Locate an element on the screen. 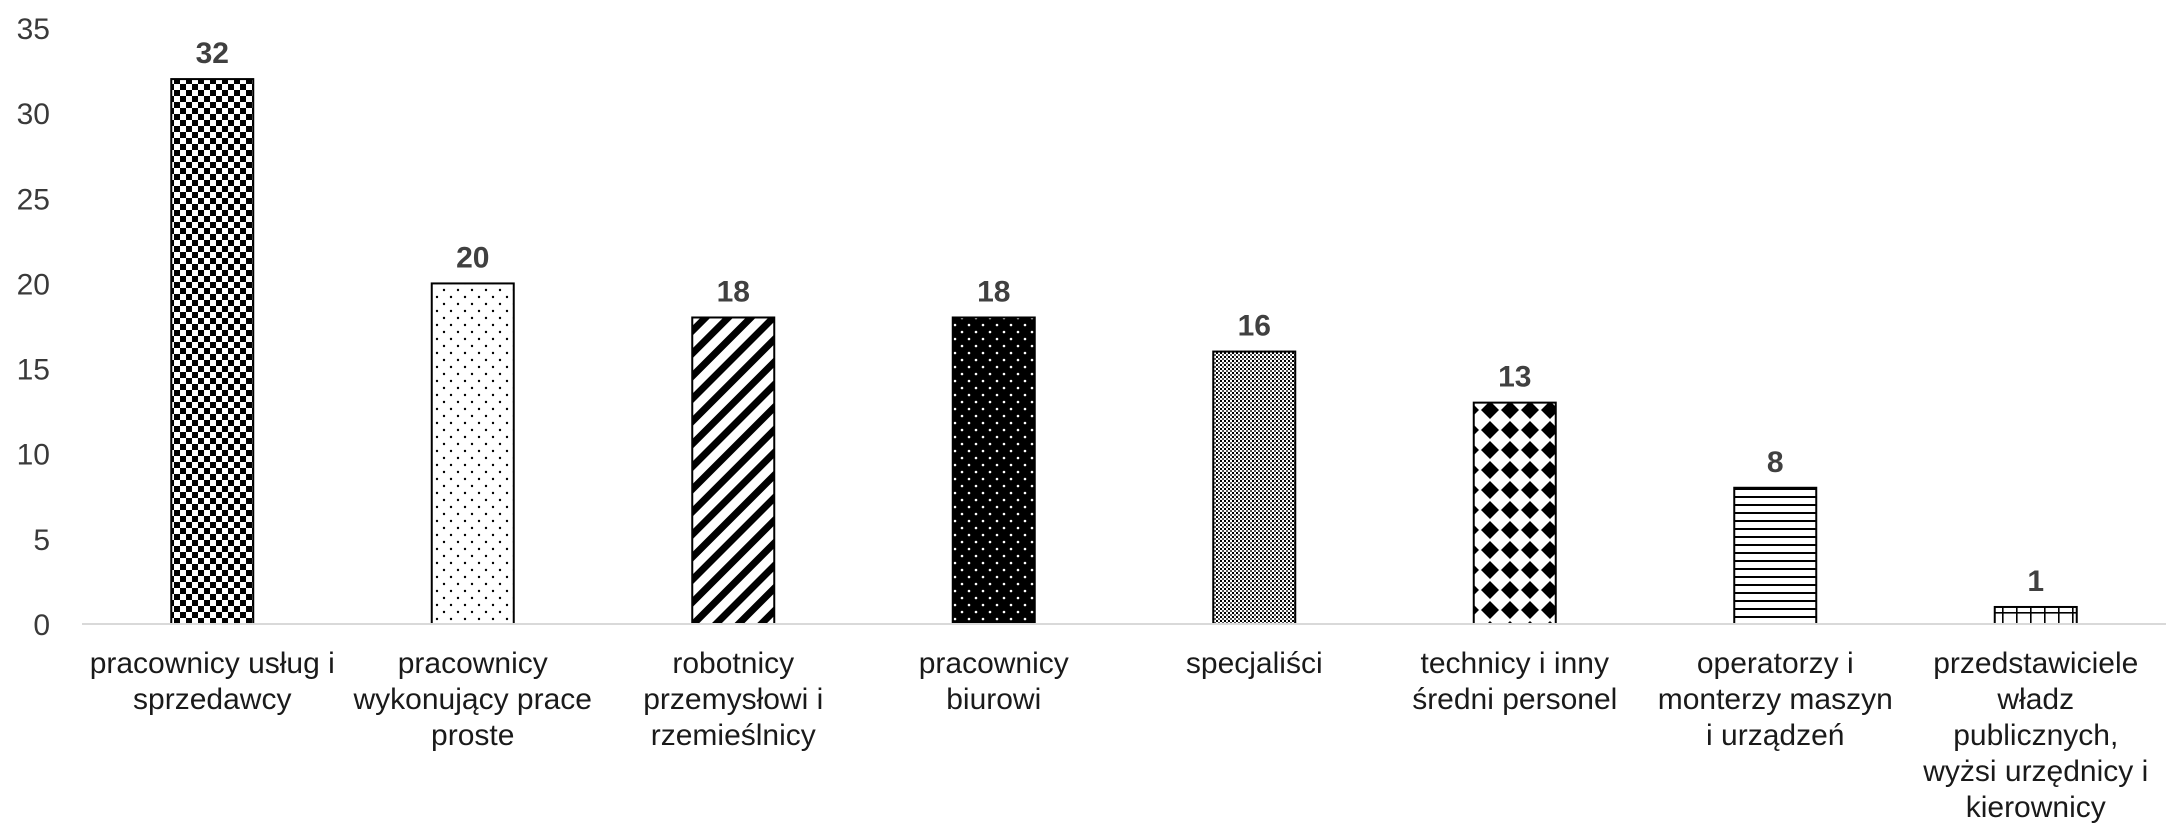  x-category-label-line: specjaliści is located at coordinates (1254, 663).